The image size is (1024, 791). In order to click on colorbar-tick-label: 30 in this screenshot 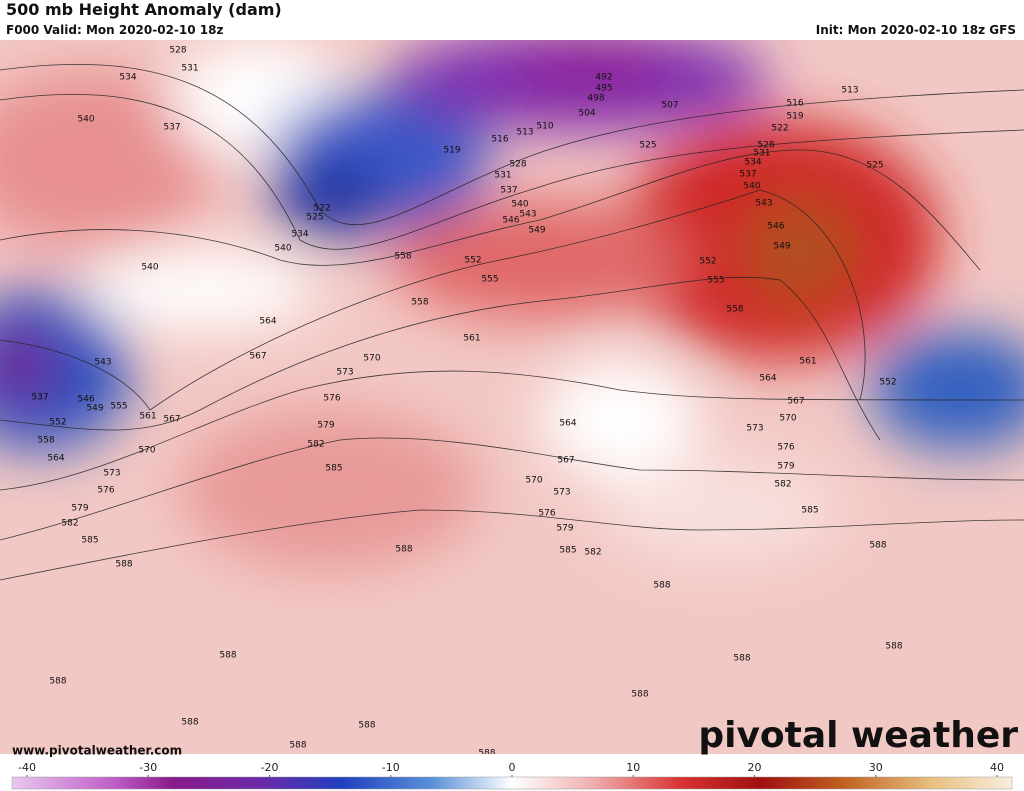, I will do `click(876, 767)`.